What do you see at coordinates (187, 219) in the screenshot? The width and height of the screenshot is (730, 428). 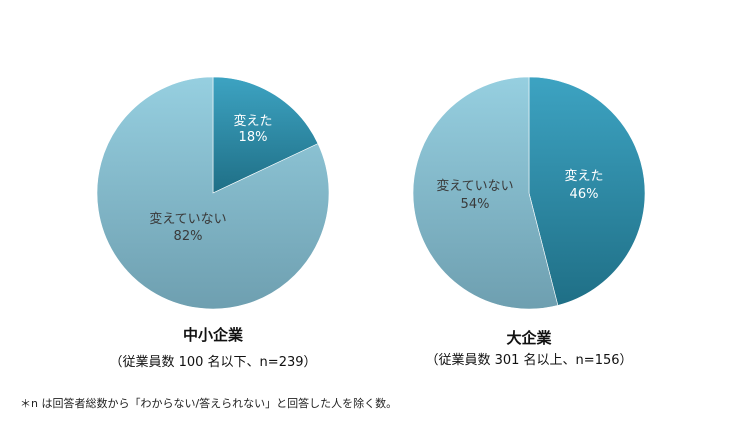 I see `slice-label-sme-unchanged-name: 変えていない` at bounding box center [187, 219].